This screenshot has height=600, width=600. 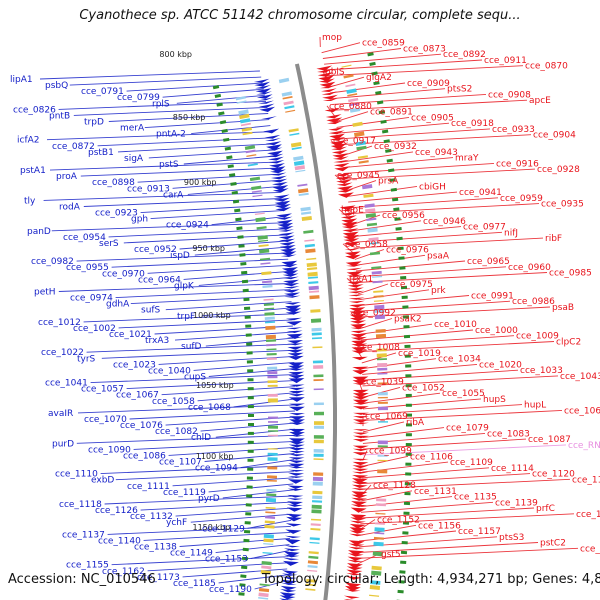 What do you see at coordinates (105, 420) in the screenshot?
I see `reverse-gene-label: cce_1070` at bounding box center [105, 420].